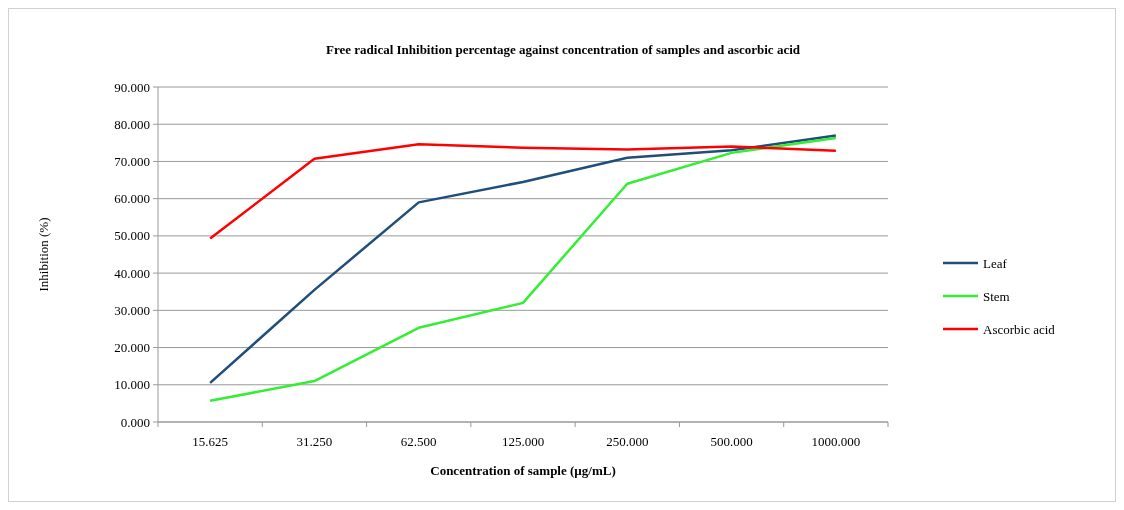 The height and width of the screenshot is (510, 1124). Describe the element at coordinates (995, 263) in the screenshot. I see `legend-label: Leaf` at that location.